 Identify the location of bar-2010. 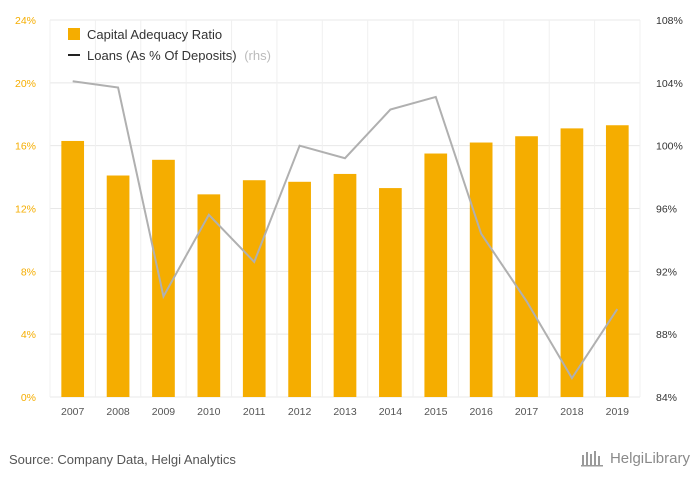
(209, 295).